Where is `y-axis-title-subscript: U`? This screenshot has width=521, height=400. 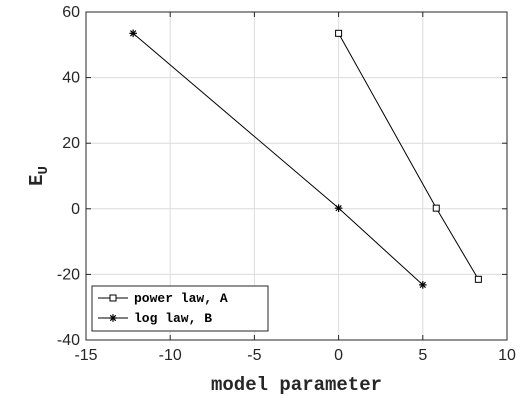
y-axis-title-subscript: U is located at coordinates (44, 170).